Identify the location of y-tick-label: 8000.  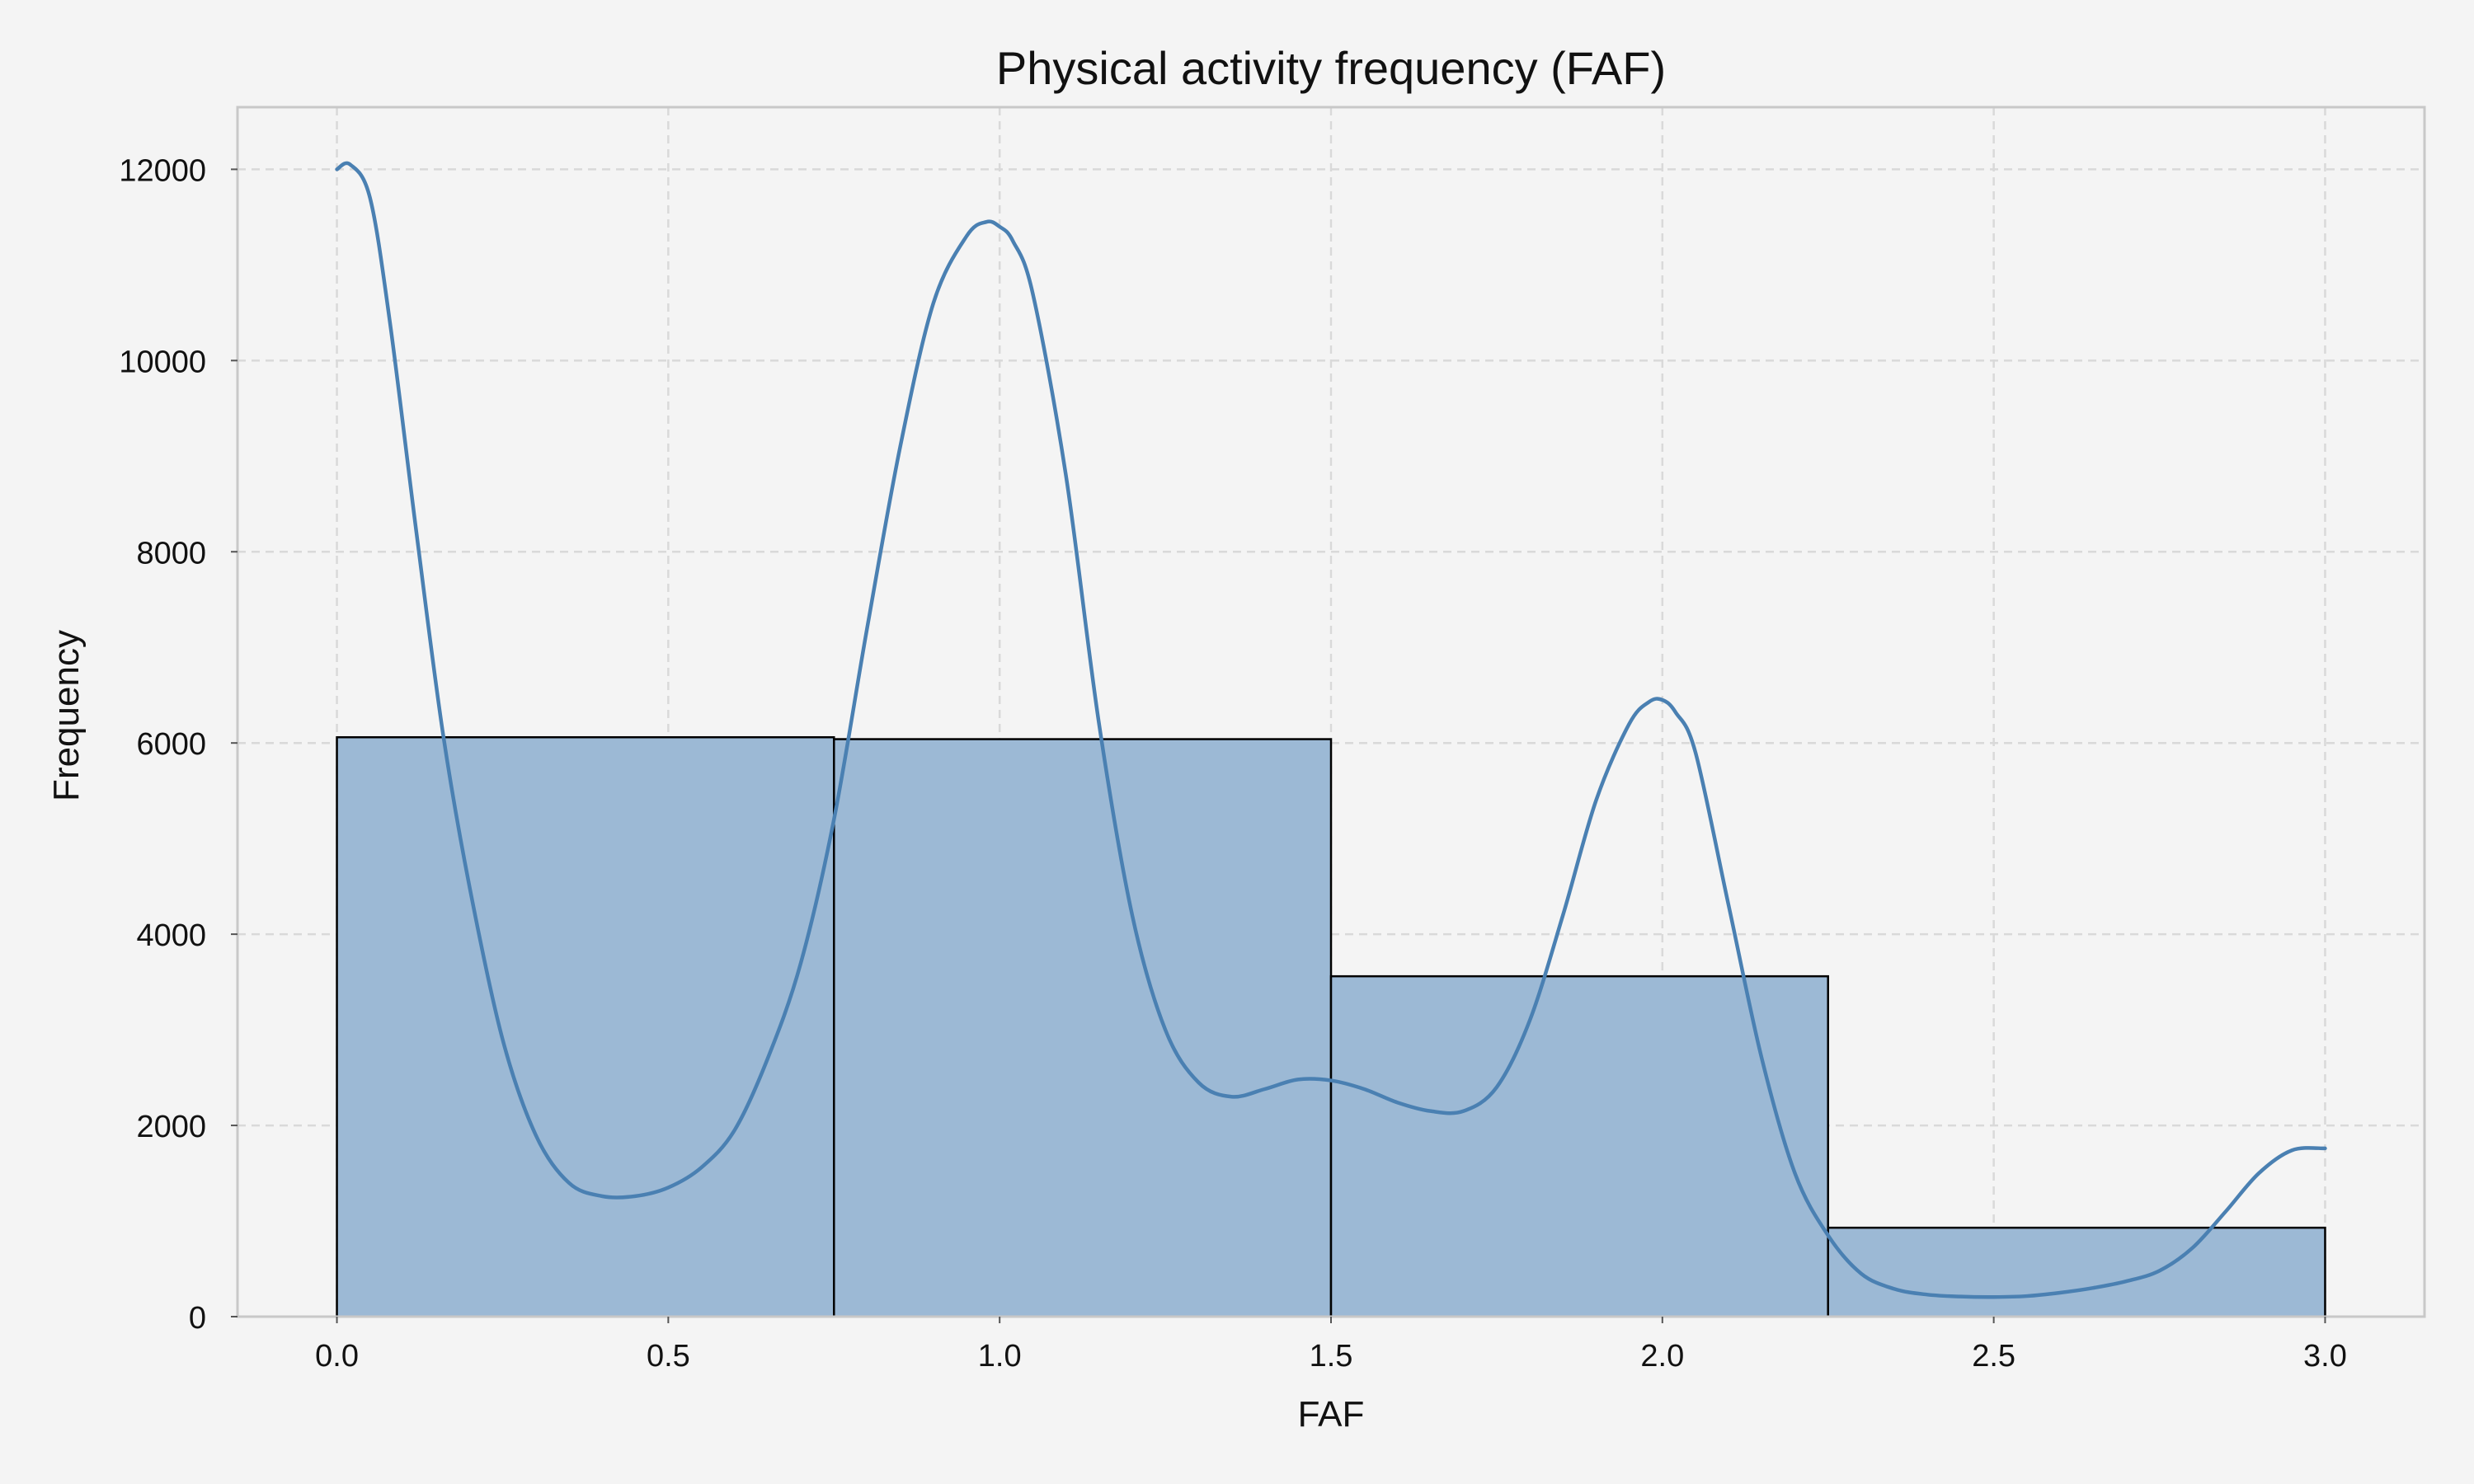
(171, 553).